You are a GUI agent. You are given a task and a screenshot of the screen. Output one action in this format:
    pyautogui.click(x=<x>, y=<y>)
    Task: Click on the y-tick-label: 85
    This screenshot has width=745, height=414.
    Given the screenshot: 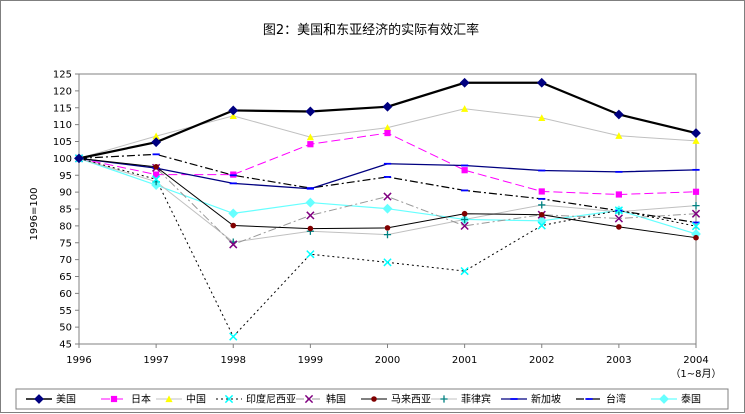 What is the action you would take?
    pyautogui.click(x=65, y=210)
    